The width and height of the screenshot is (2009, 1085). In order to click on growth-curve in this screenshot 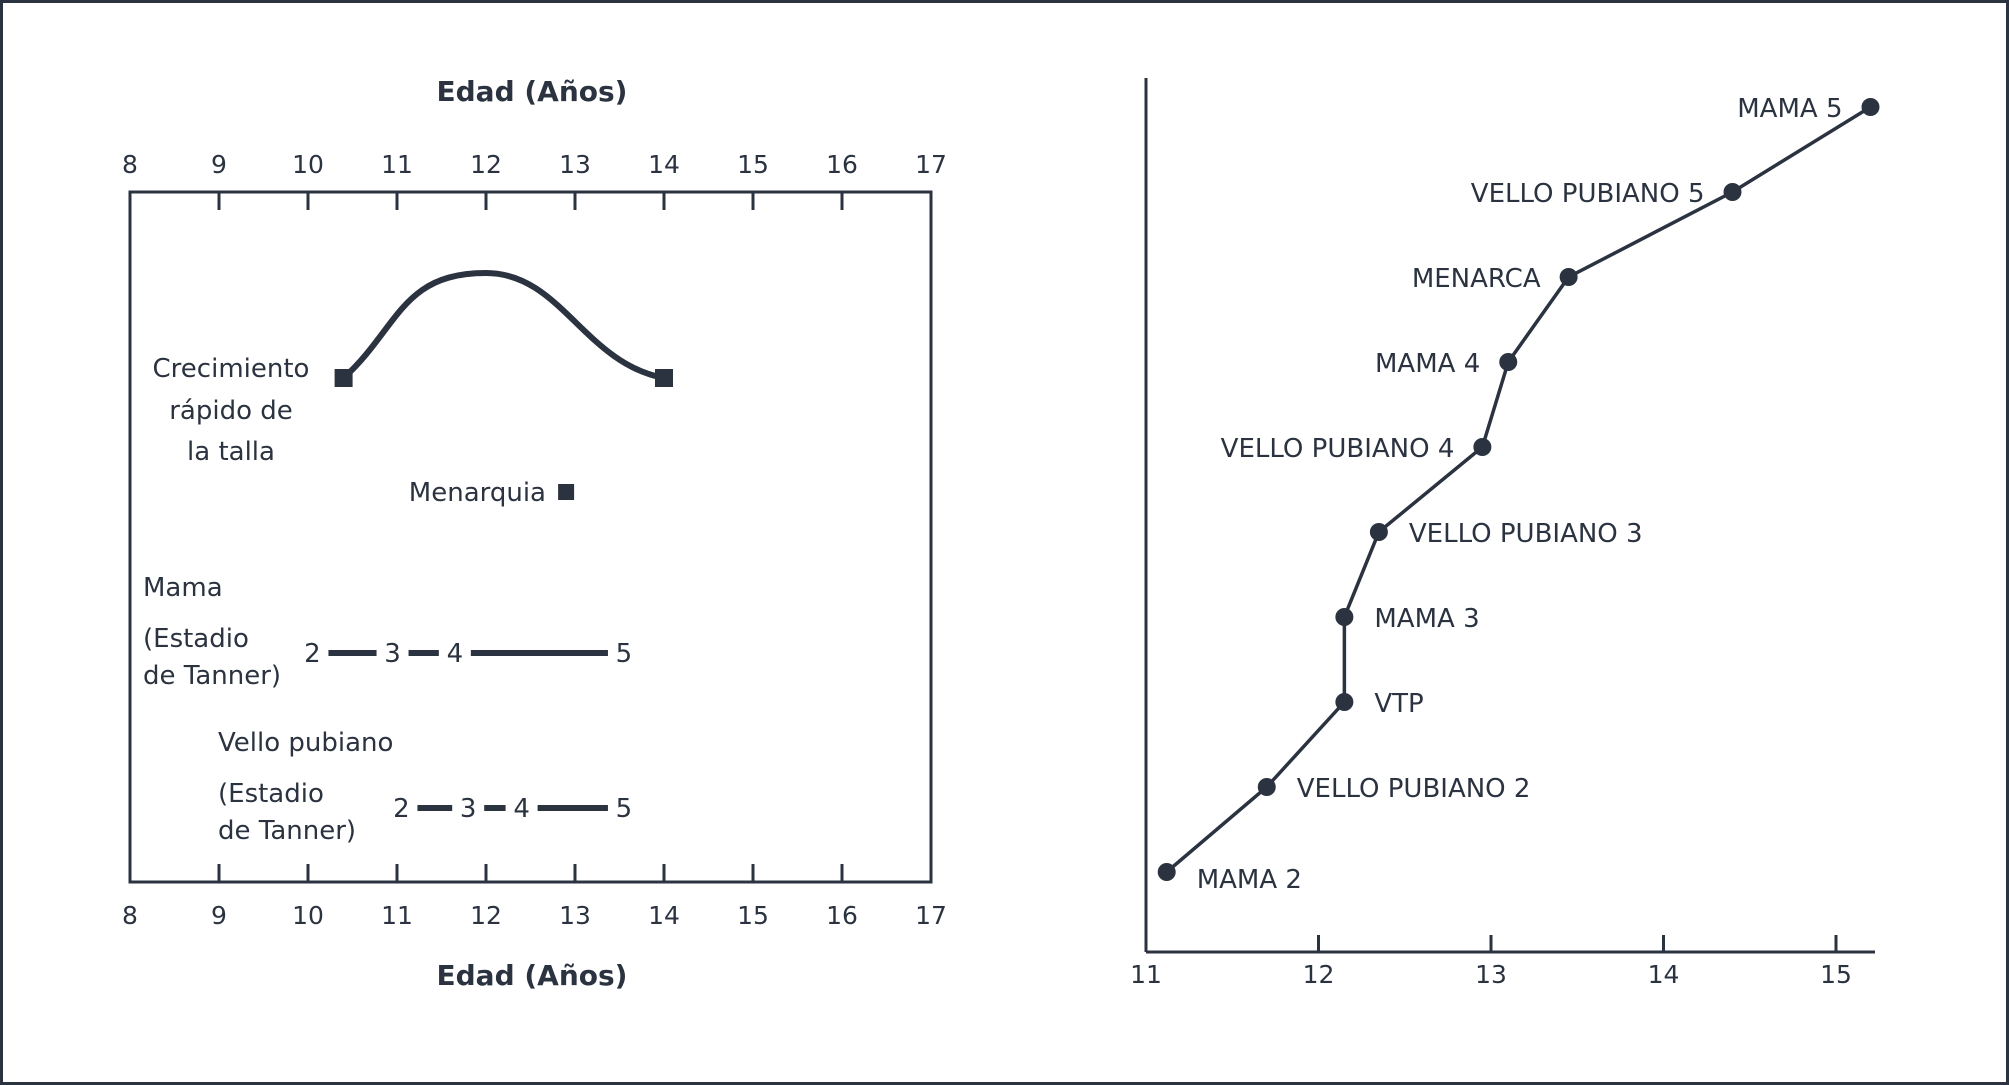, I will do `click(503, 325)`.